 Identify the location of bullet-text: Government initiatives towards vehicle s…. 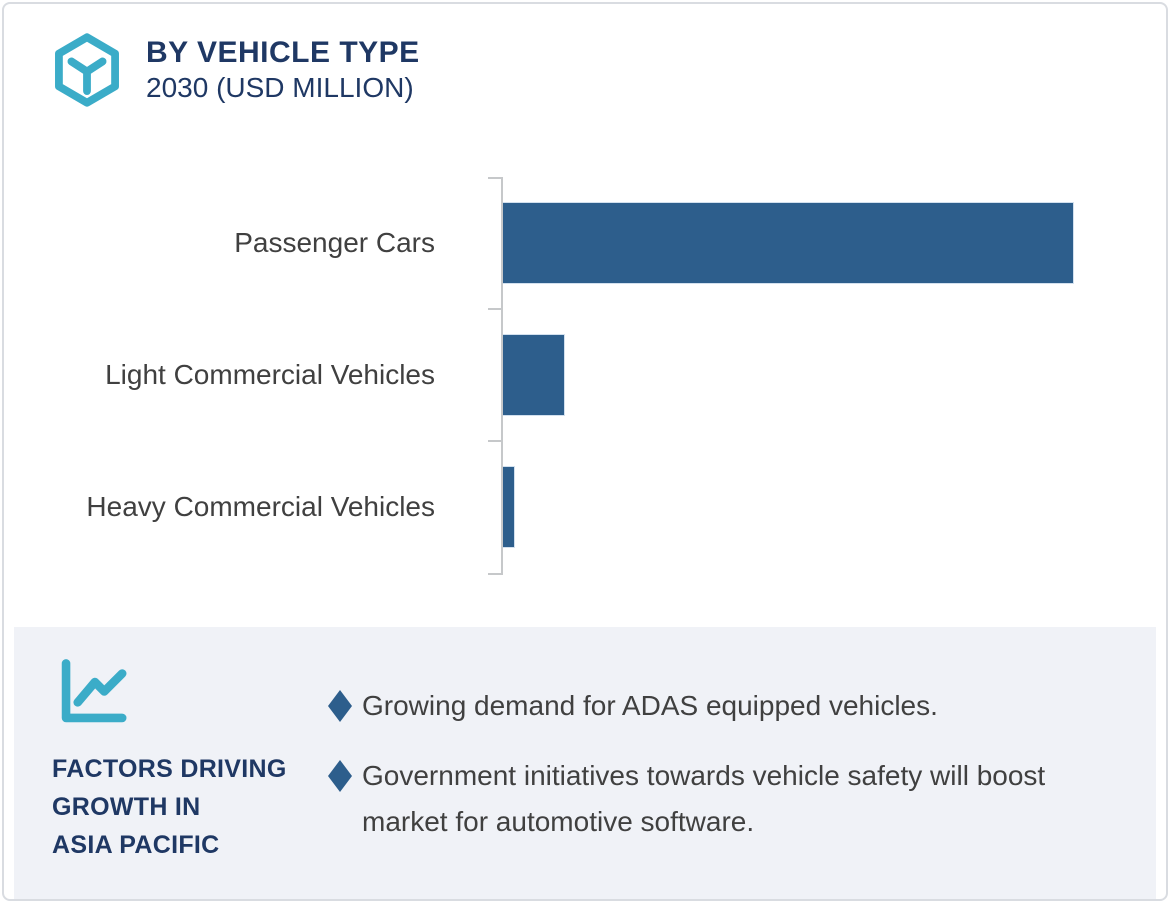
(704, 798).